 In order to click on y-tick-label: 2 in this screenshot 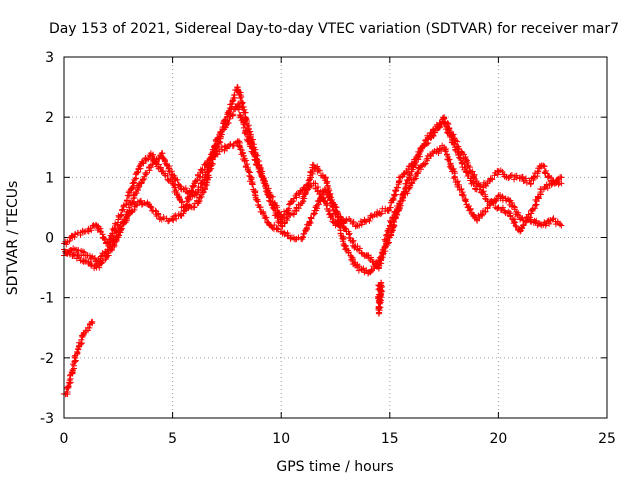, I will do `click(49, 118)`.